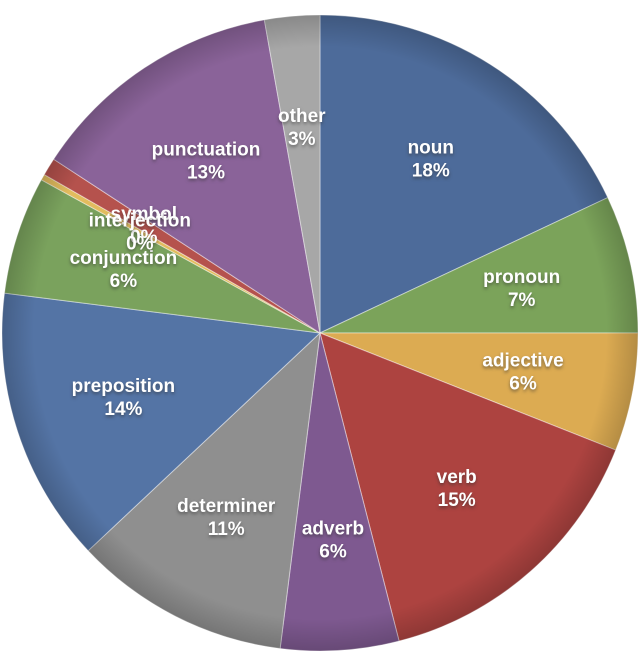  I want to click on slice-label-name: adverb, so click(333, 528).